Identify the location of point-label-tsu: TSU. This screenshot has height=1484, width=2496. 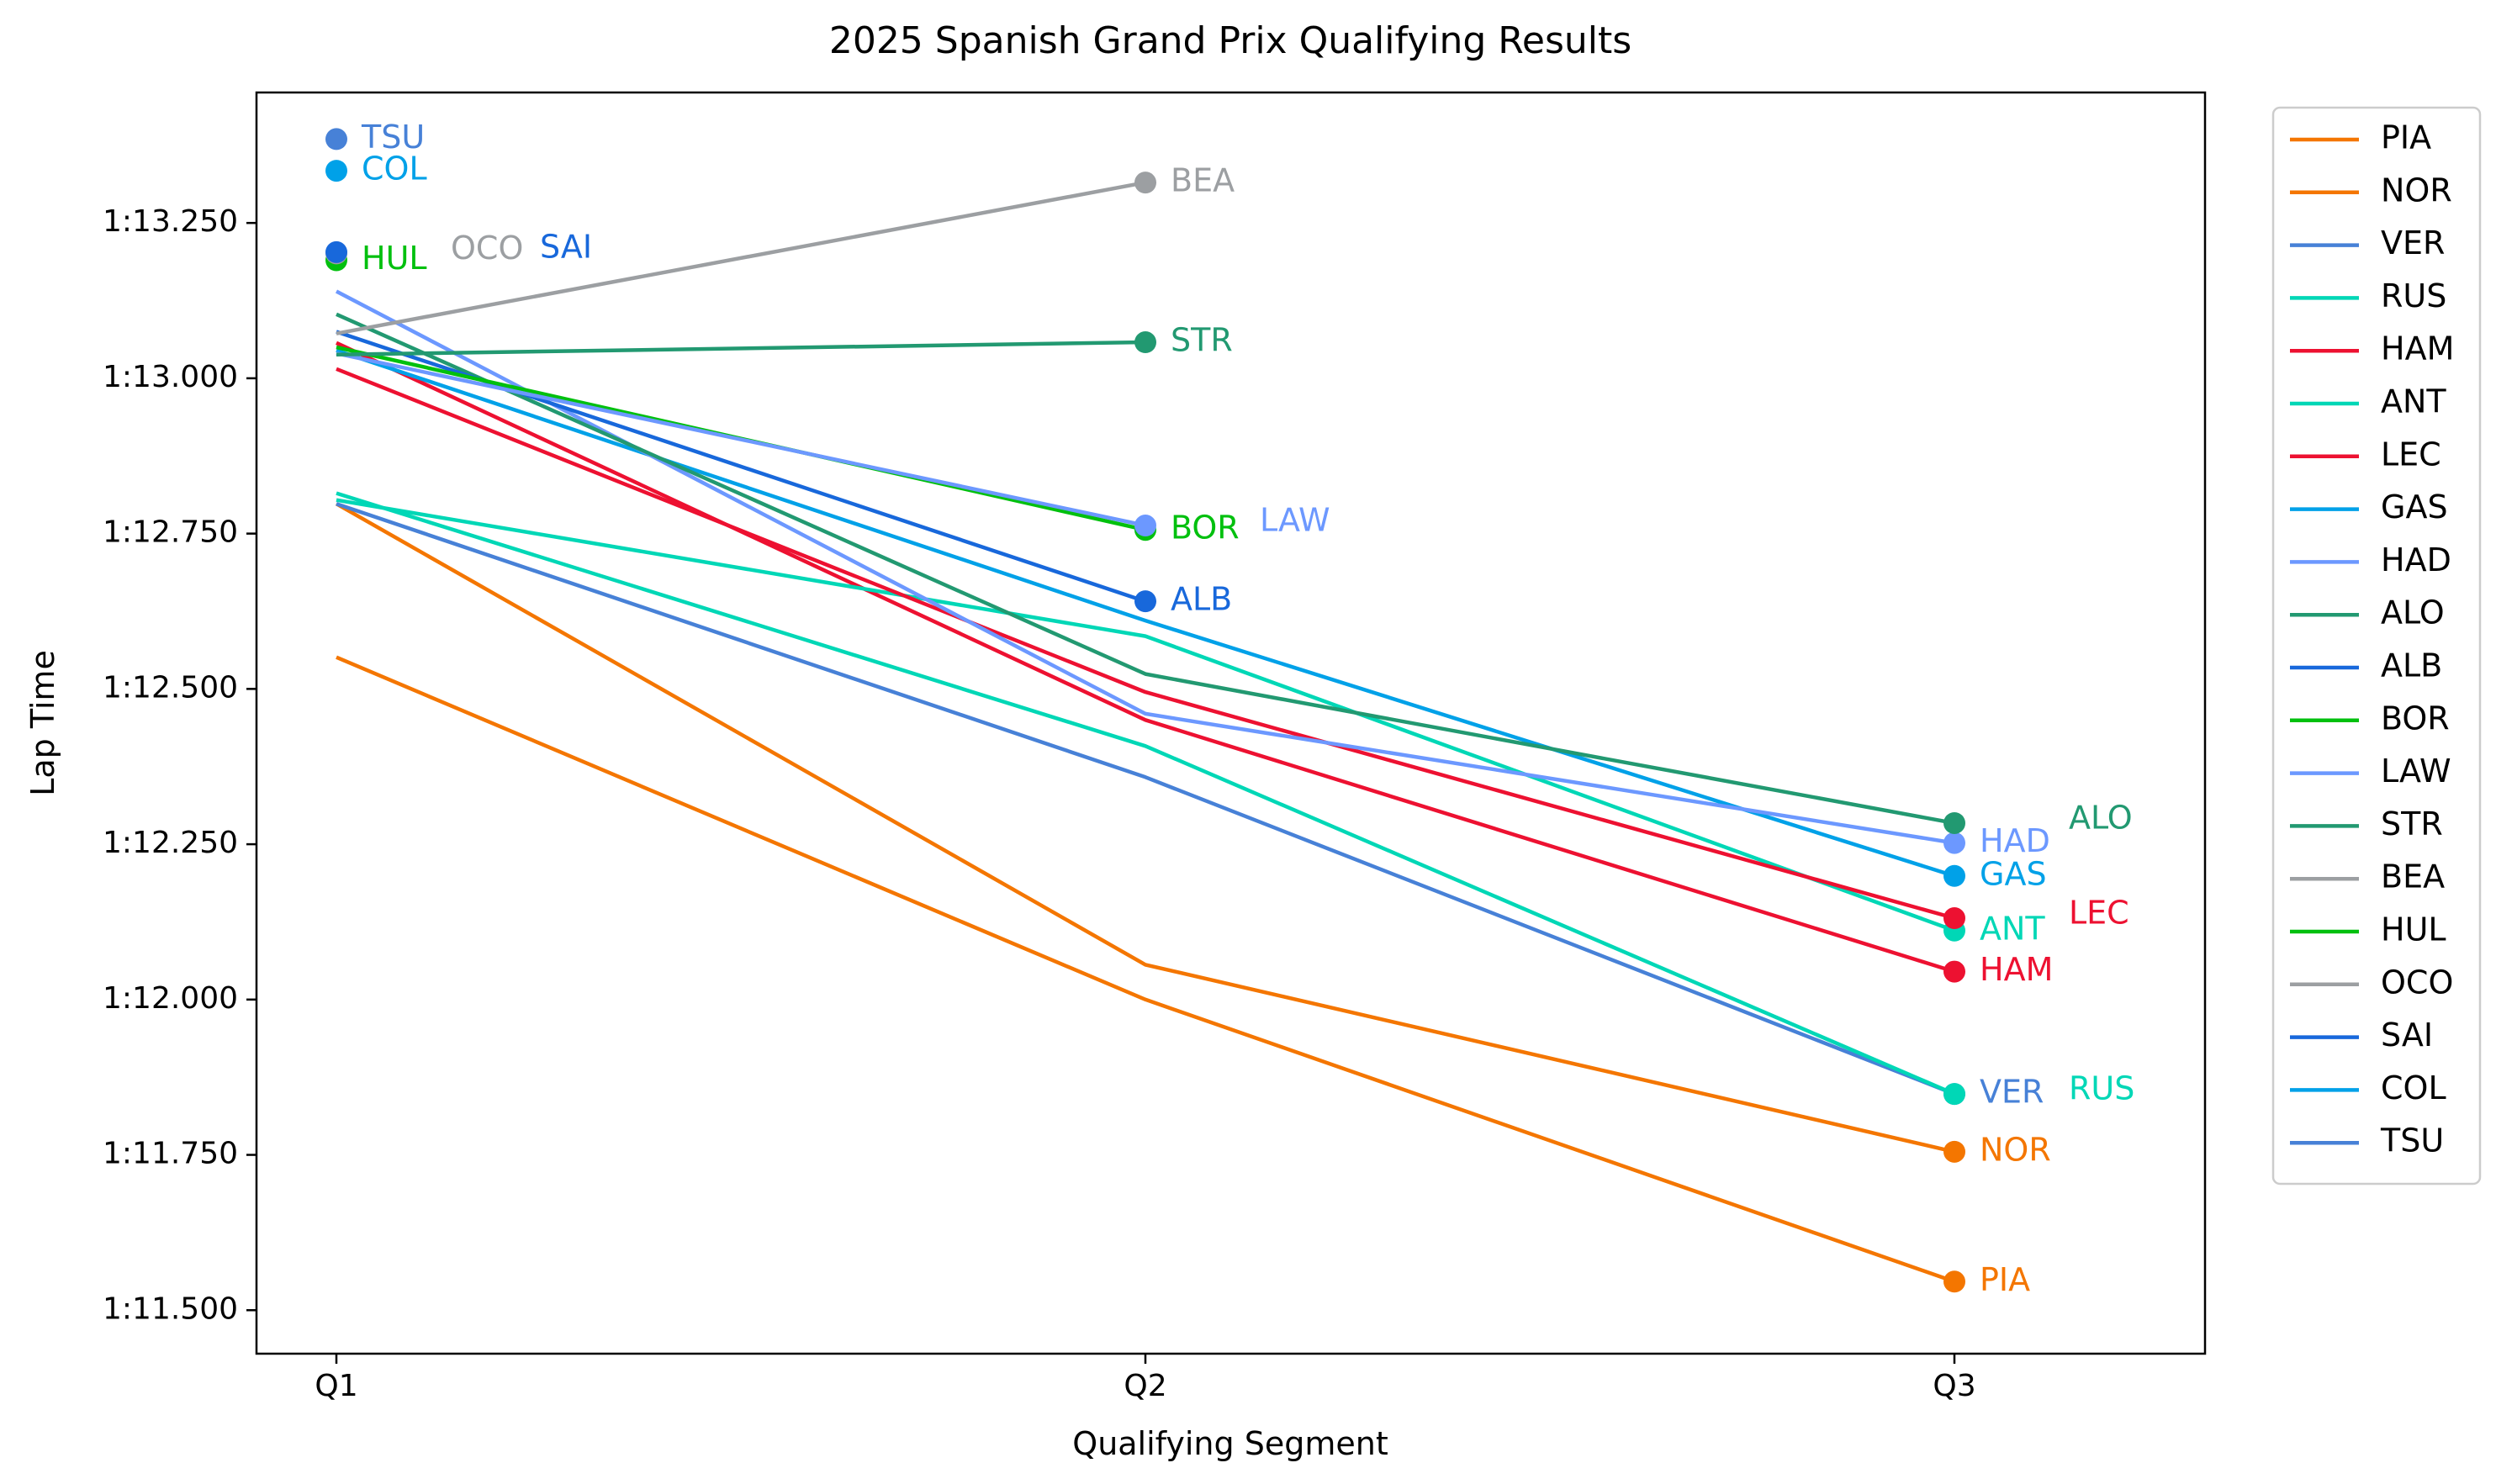
(393, 137).